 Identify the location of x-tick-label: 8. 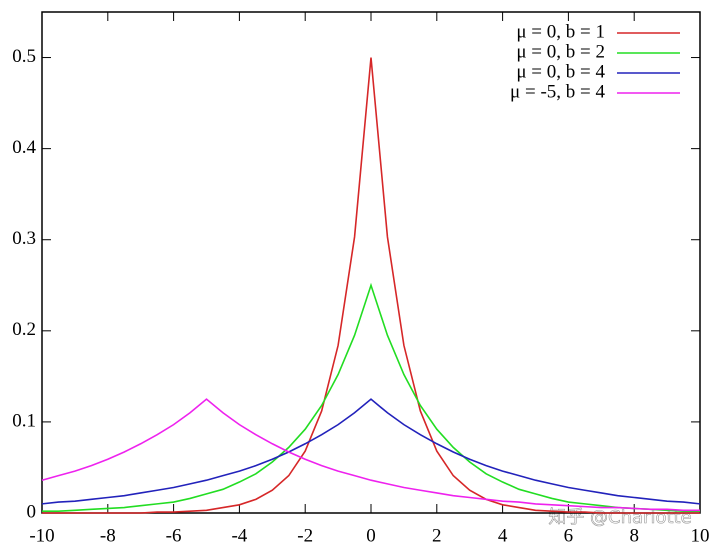
(634, 535).